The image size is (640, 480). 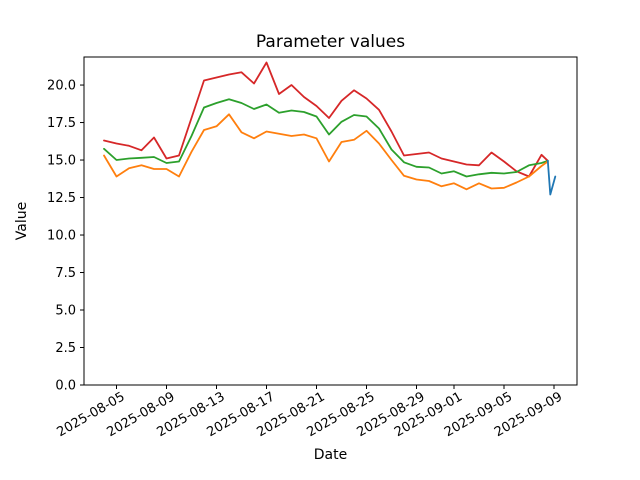 What do you see at coordinates (551, 177) in the screenshot?
I see `series-line-blue` at bounding box center [551, 177].